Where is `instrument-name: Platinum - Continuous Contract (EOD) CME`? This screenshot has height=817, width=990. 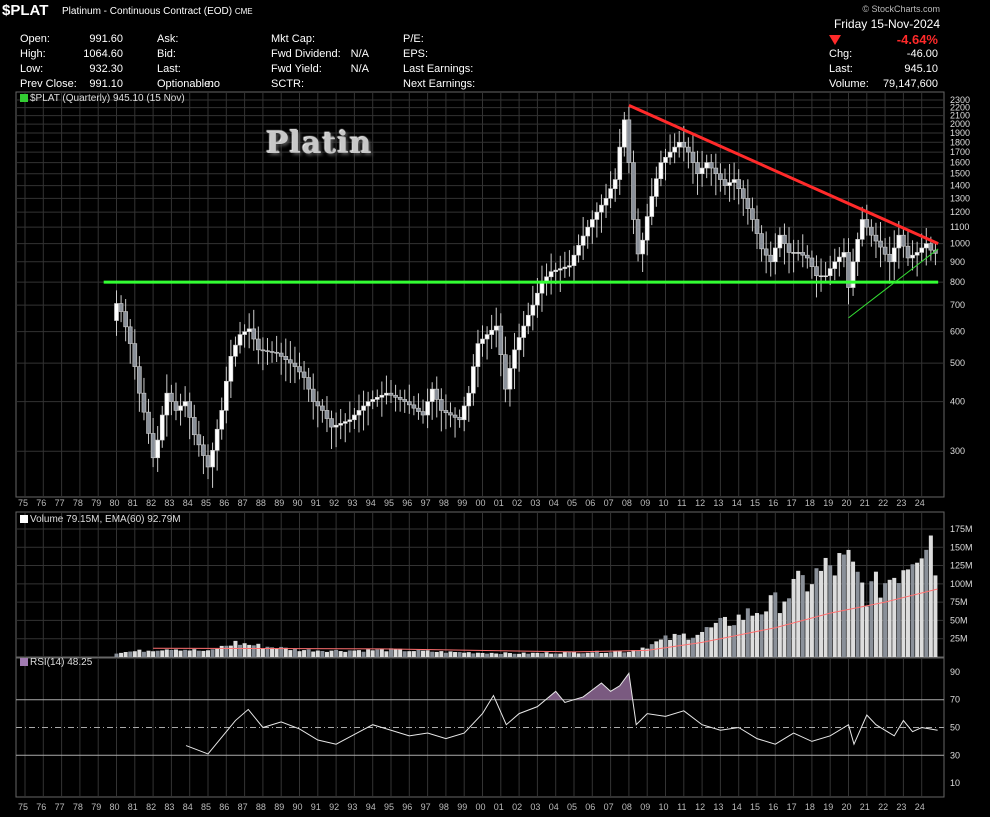 instrument-name: Platinum - Continuous Contract (EOD) CME is located at coordinates (157, 11).